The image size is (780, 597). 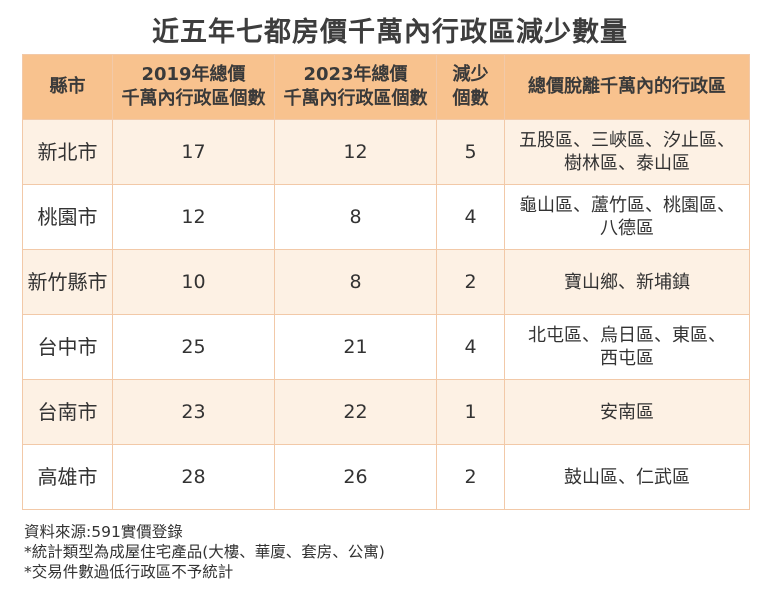 What do you see at coordinates (193, 152) in the screenshot?
I see `cell-2019-count: 17` at bounding box center [193, 152].